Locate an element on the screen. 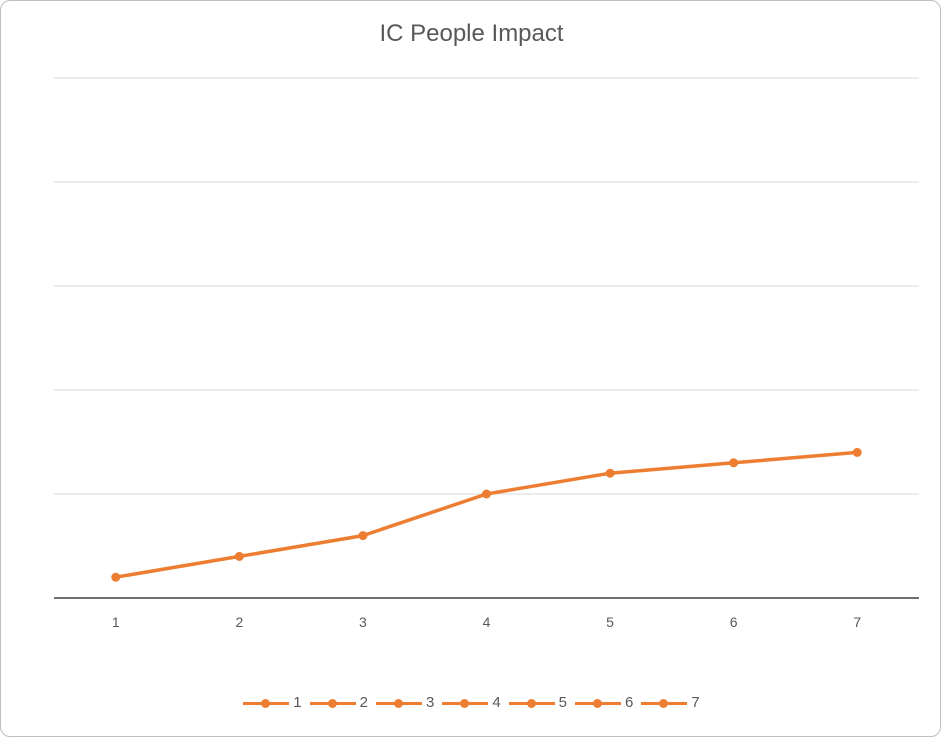 The width and height of the screenshot is (943, 739). chart-legend: 1 2 3 4 5 6 7 is located at coordinates (471, 702).